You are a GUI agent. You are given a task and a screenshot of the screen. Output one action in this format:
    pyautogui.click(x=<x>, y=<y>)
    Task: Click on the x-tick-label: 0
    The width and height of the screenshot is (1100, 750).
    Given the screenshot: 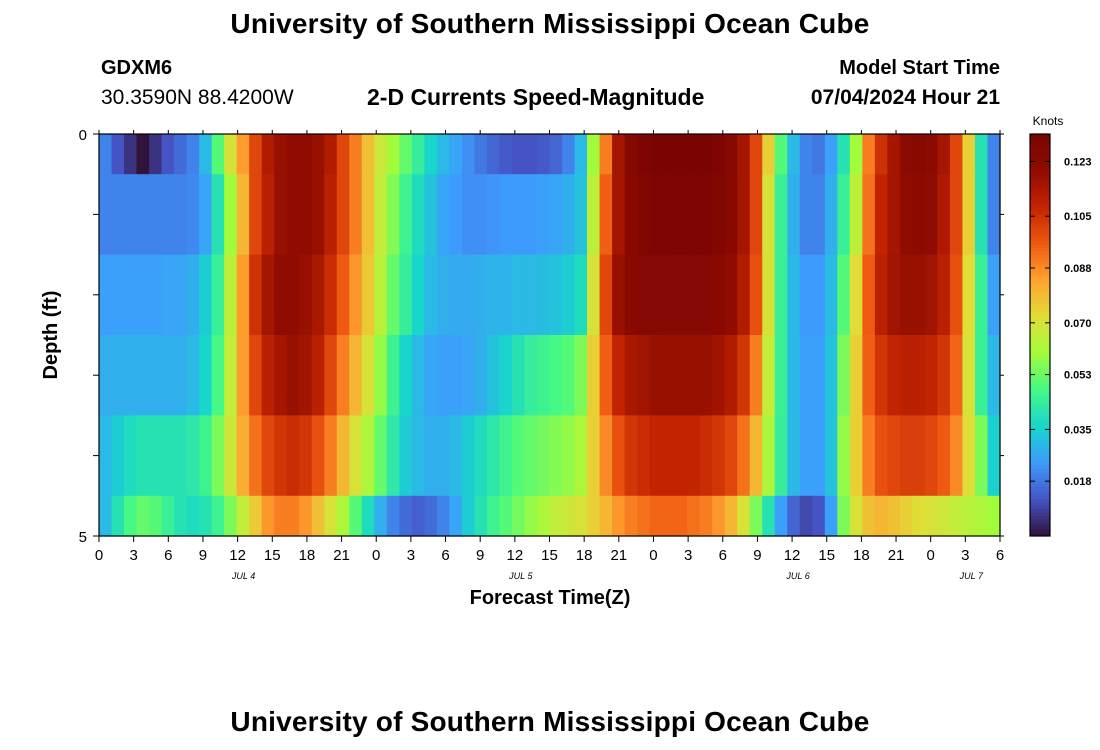 What is the action you would take?
    pyautogui.click(x=653, y=555)
    